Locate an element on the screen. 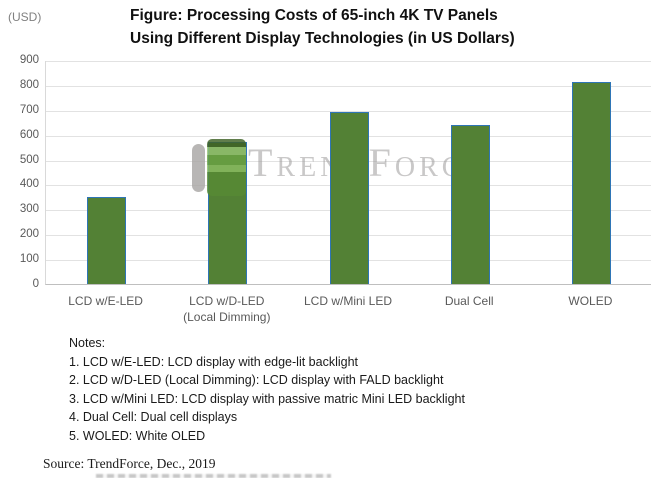  x-axis-label-line: LCD w/Mini LED is located at coordinates (348, 301).